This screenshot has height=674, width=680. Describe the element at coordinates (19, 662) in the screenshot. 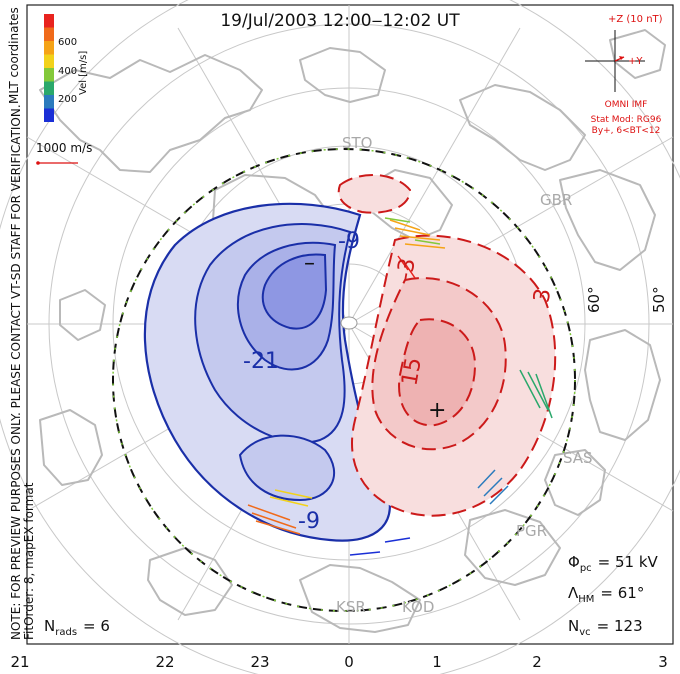

I see `mlt-tick-21: 21` at that location.